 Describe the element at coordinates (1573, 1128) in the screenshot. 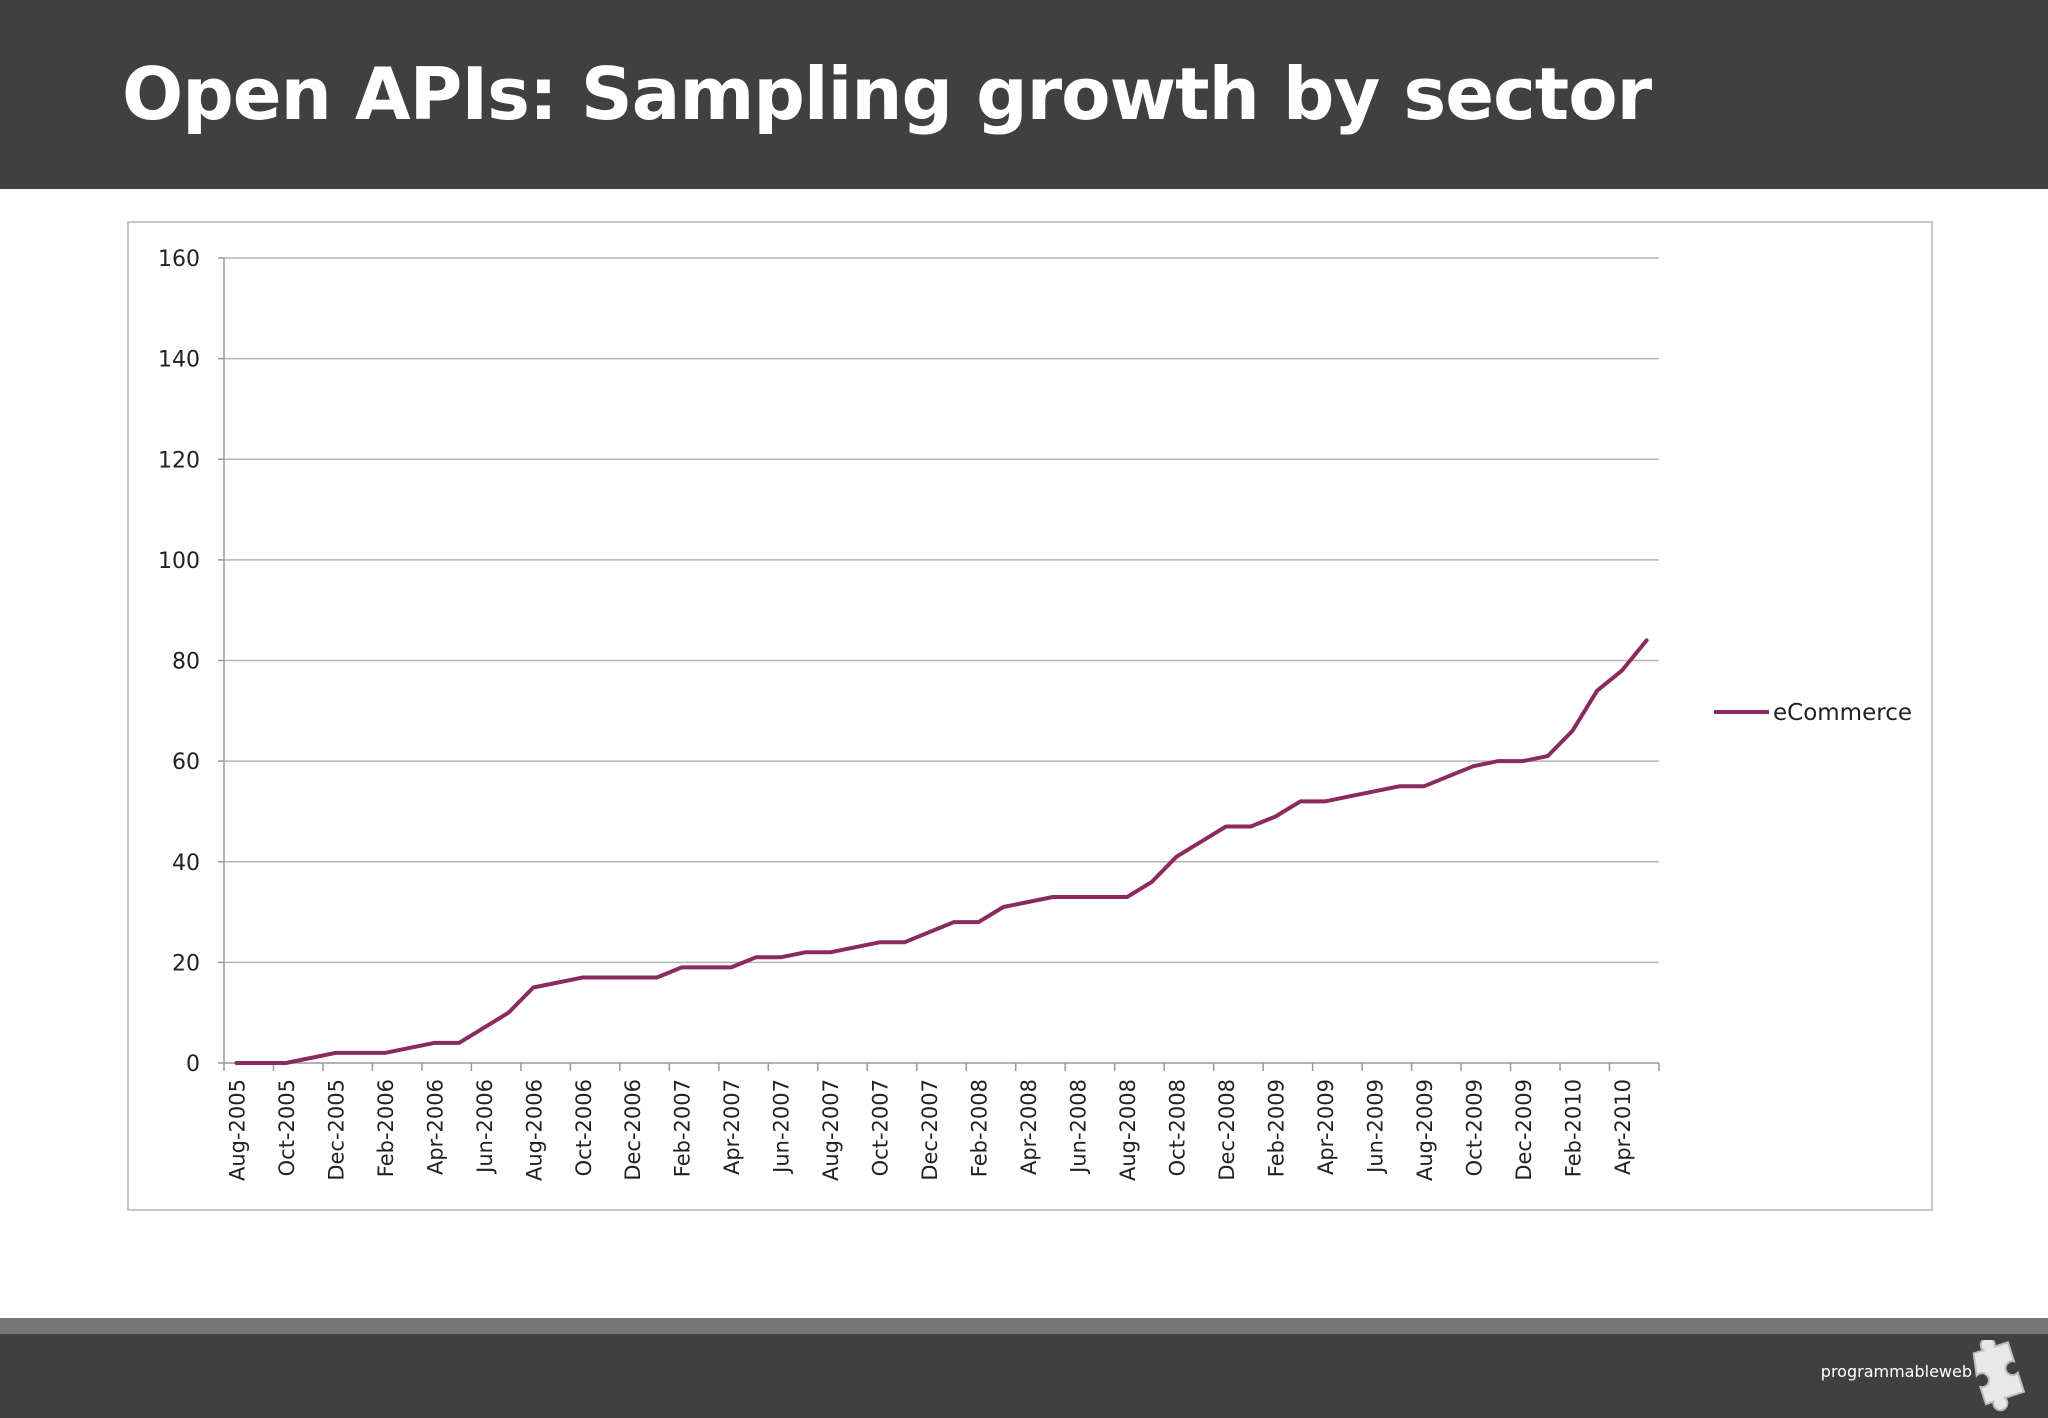

I see `x-tick-label: Feb-2010` at that location.